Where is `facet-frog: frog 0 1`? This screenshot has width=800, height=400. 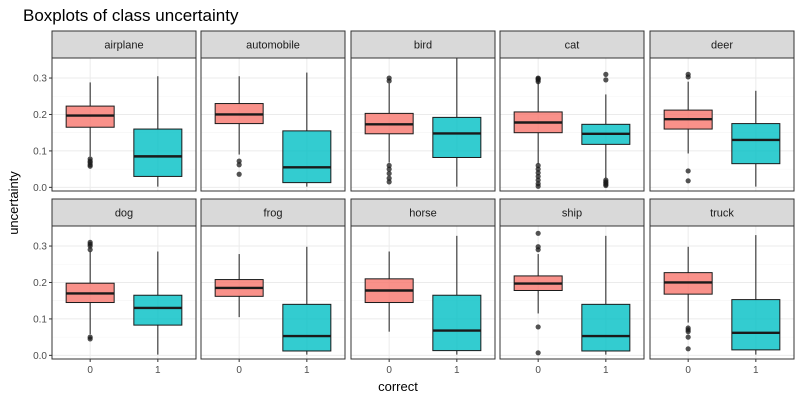
facet-frog: frog 0 1 is located at coordinates (273, 287).